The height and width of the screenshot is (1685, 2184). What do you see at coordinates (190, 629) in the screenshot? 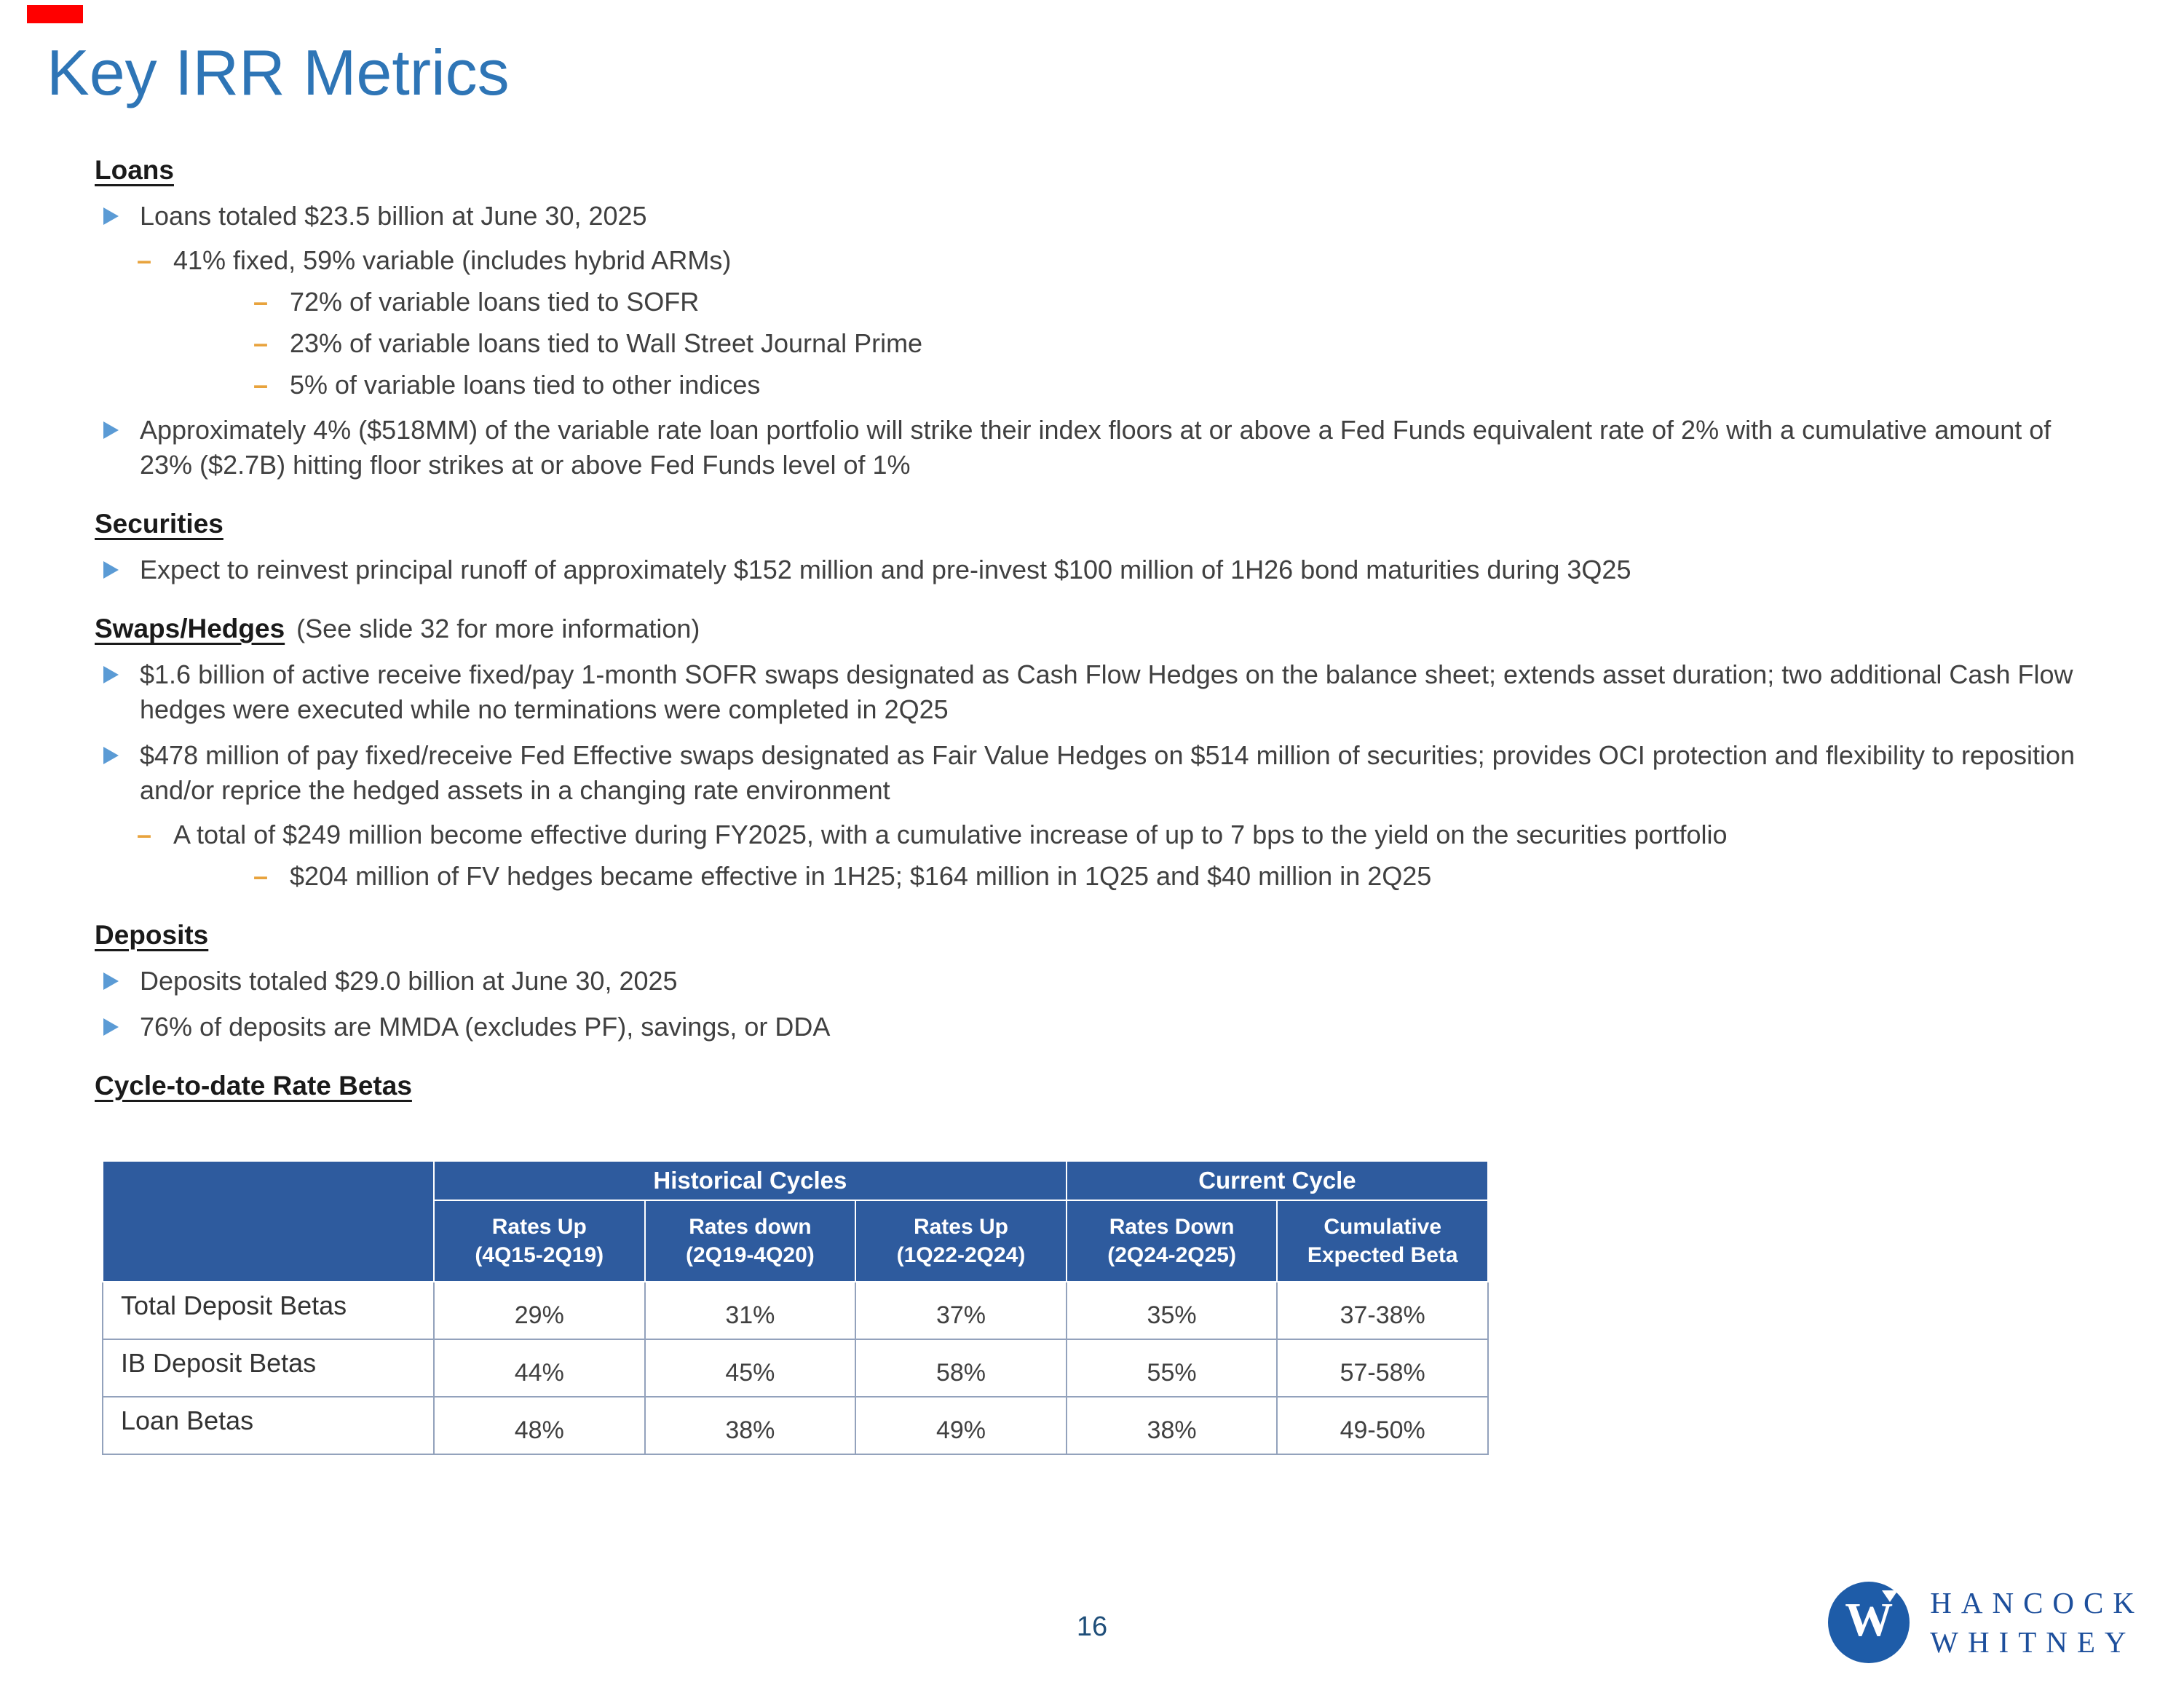
I see `section-heading-text: Swaps/Hedges` at bounding box center [190, 629].